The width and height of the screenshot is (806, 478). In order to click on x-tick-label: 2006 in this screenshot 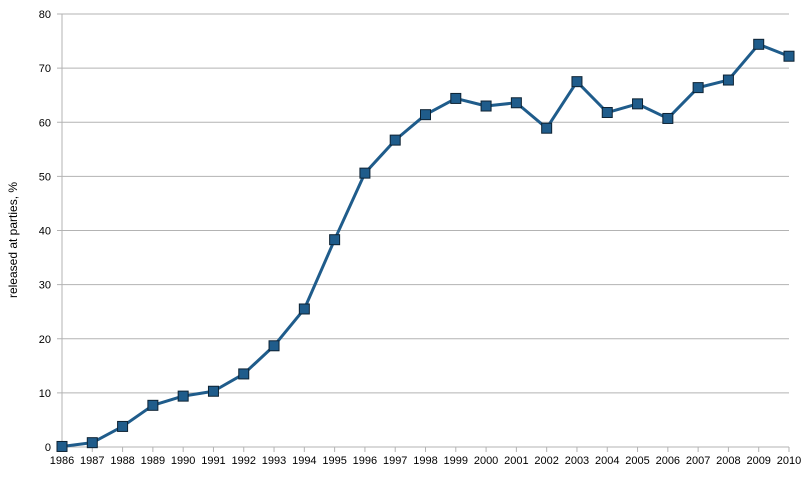, I will do `click(668, 461)`.